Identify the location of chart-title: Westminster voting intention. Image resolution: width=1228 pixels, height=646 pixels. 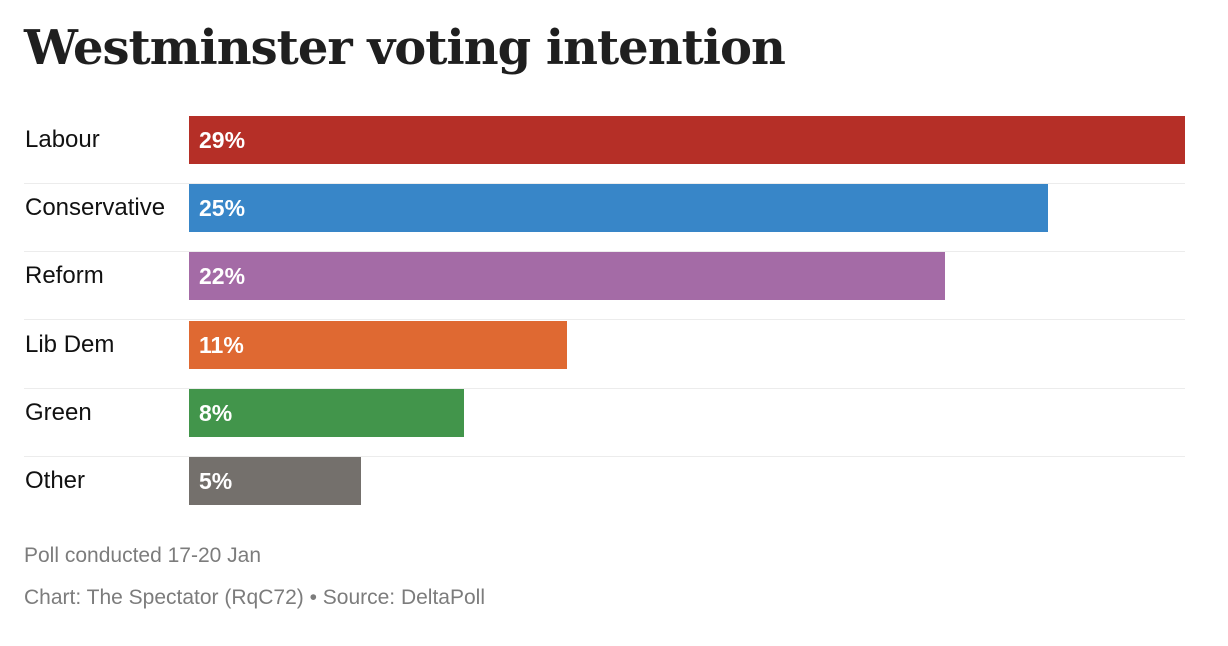
(405, 48).